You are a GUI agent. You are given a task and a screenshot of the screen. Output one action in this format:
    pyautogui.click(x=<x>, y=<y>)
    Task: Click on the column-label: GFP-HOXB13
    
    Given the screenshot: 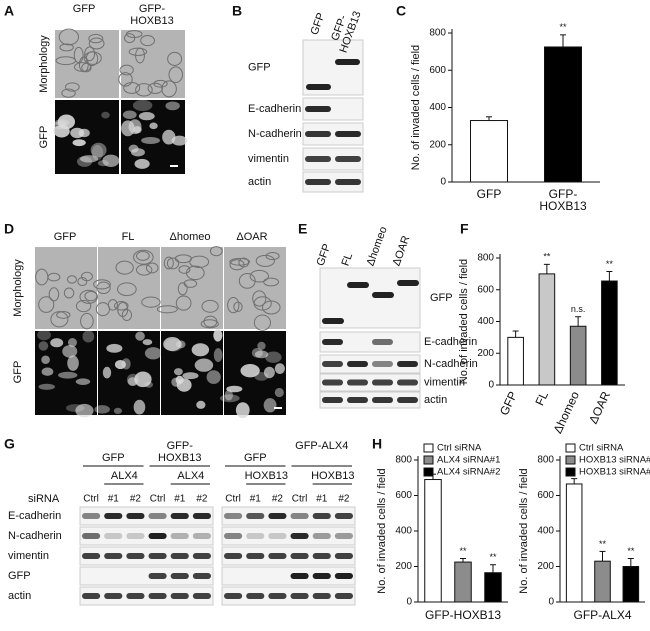 What is the action you would take?
    pyautogui.click(x=152, y=15)
    